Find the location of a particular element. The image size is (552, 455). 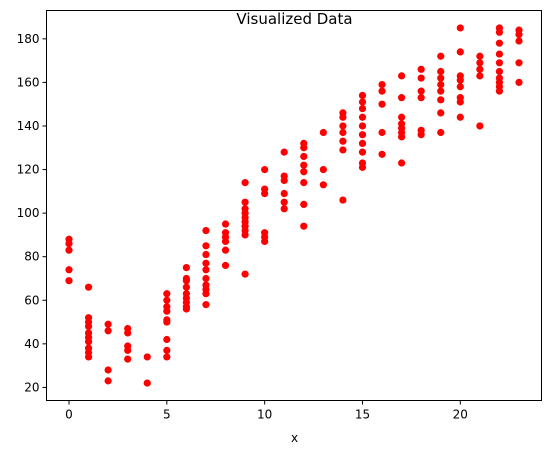

y-tick-label: 160 is located at coordinates (28, 82).